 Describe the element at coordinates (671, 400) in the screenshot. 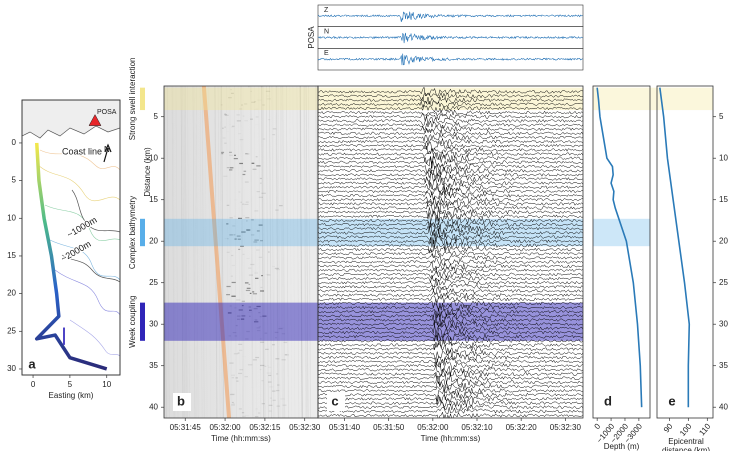

I see `panel-letter: e` at that location.